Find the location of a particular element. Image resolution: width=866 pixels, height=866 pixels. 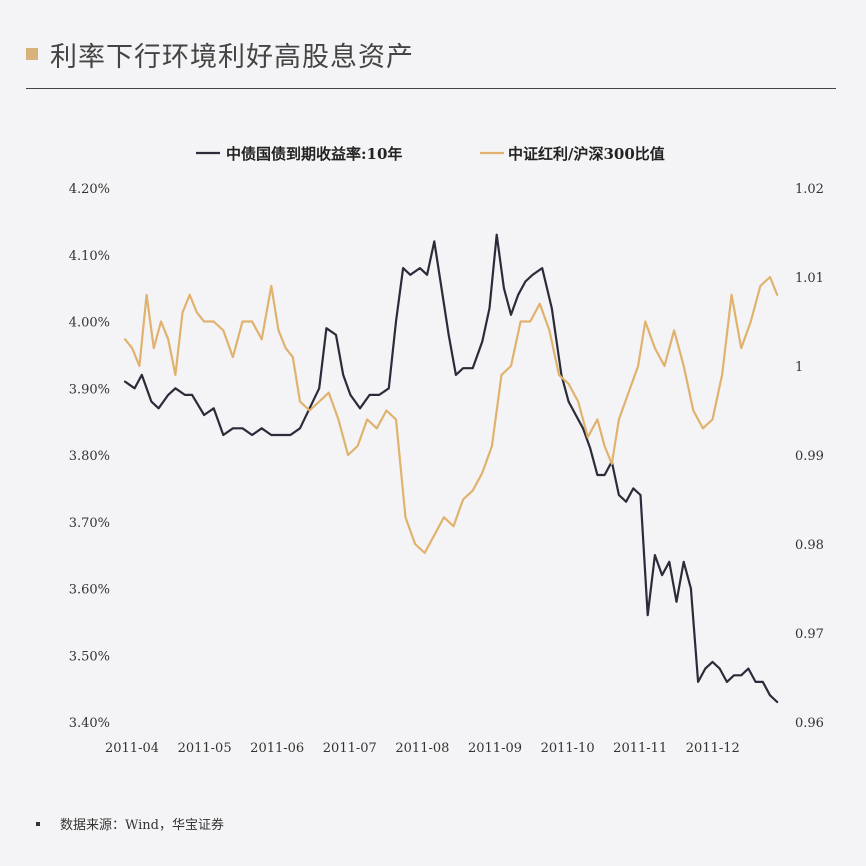

x-tick-label: 2011-08 is located at coordinates (422, 748).